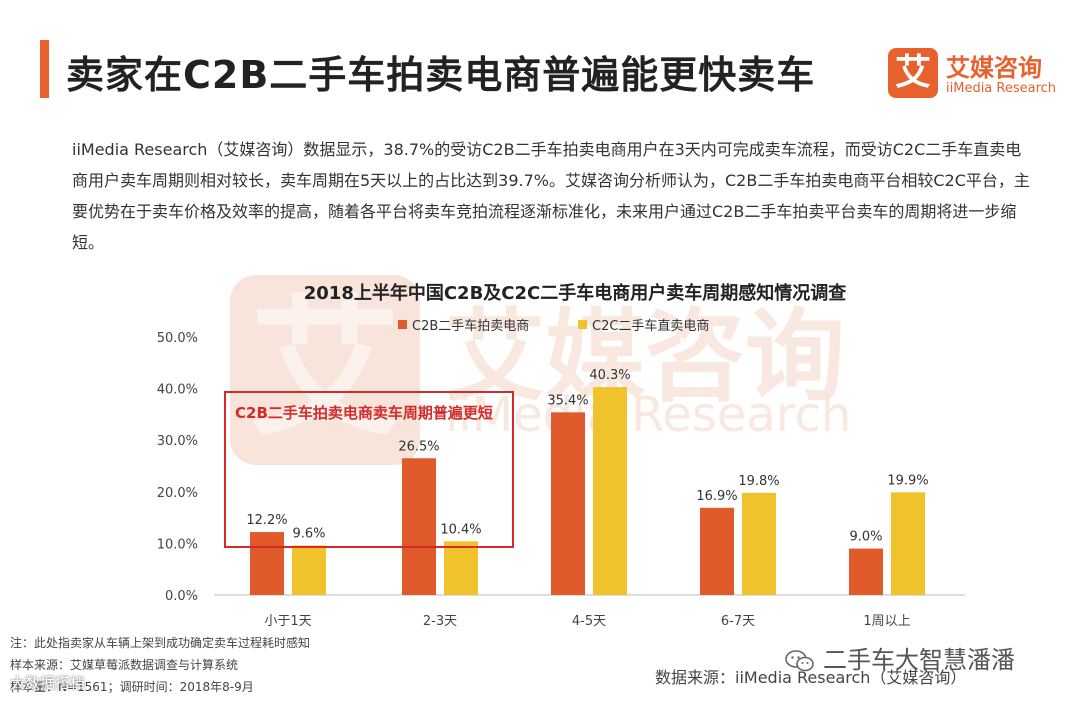 The image size is (1080, 701). What do you see at coordinates (913, 73) in the screenshot?
I see `logo-mark-icon: 艾` at bounding box center [913, 73].